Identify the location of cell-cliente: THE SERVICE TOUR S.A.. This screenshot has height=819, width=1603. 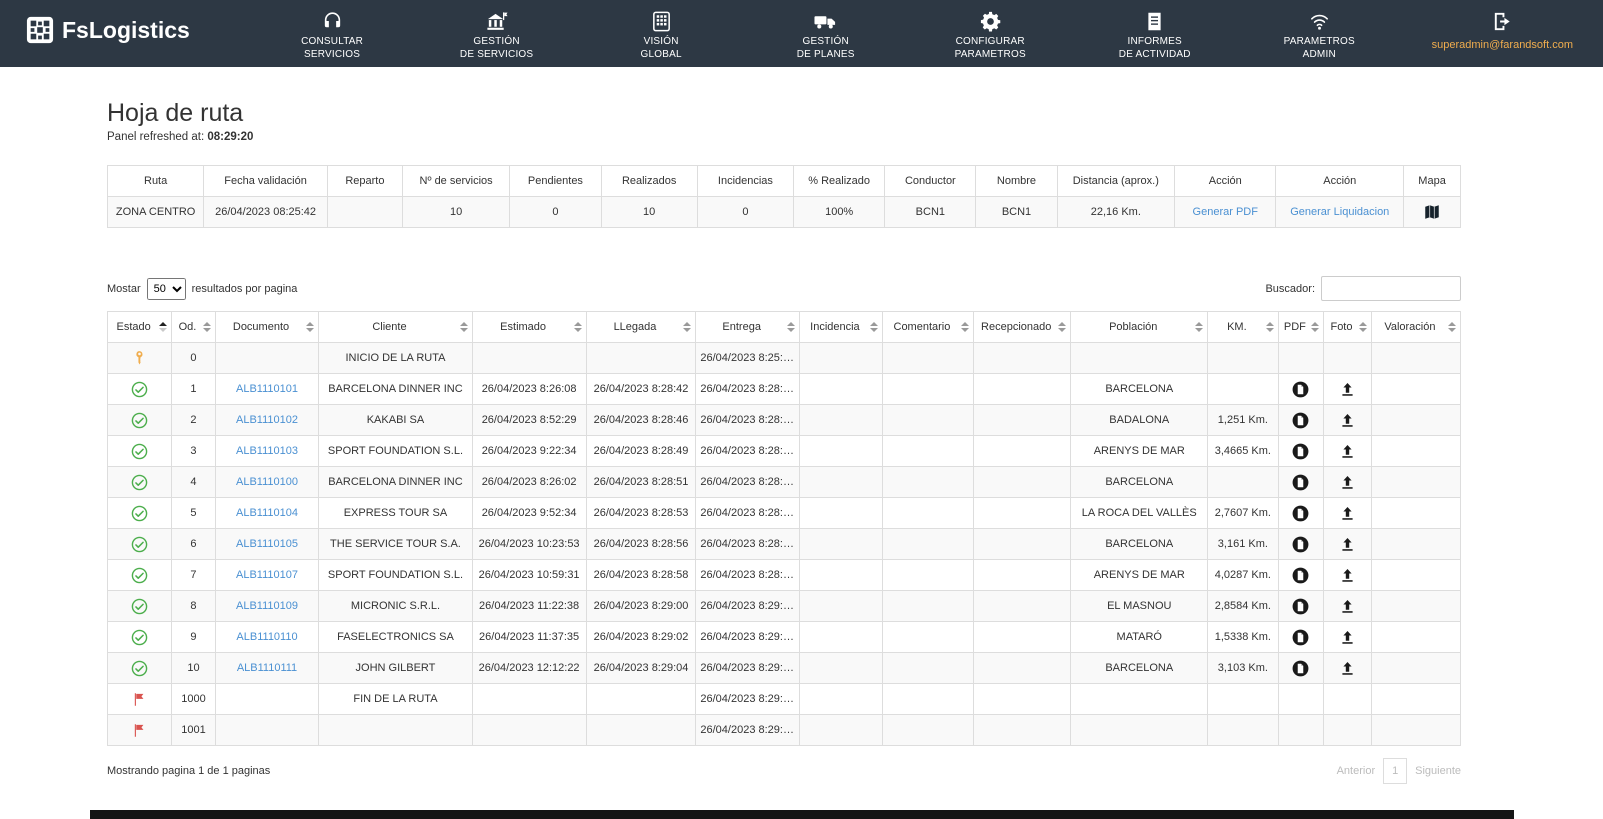
(395, 544).